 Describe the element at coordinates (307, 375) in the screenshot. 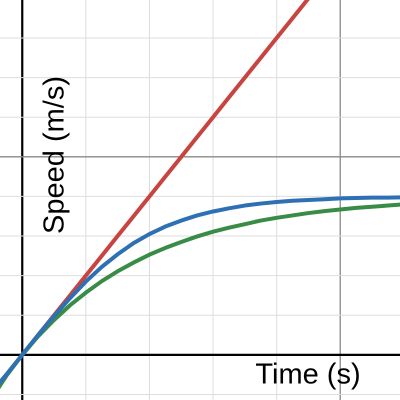

I see `x-axis-label: Time (s)` at that location.